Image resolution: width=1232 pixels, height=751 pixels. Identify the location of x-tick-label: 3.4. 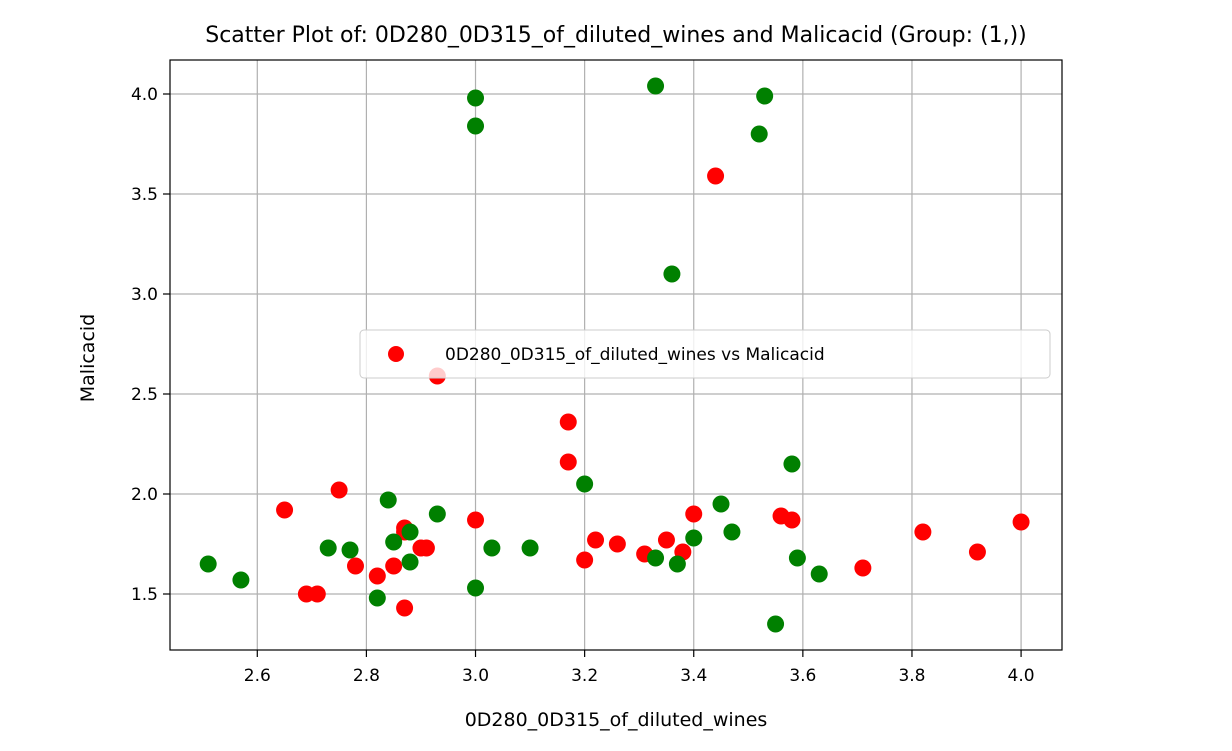
(693, 676).